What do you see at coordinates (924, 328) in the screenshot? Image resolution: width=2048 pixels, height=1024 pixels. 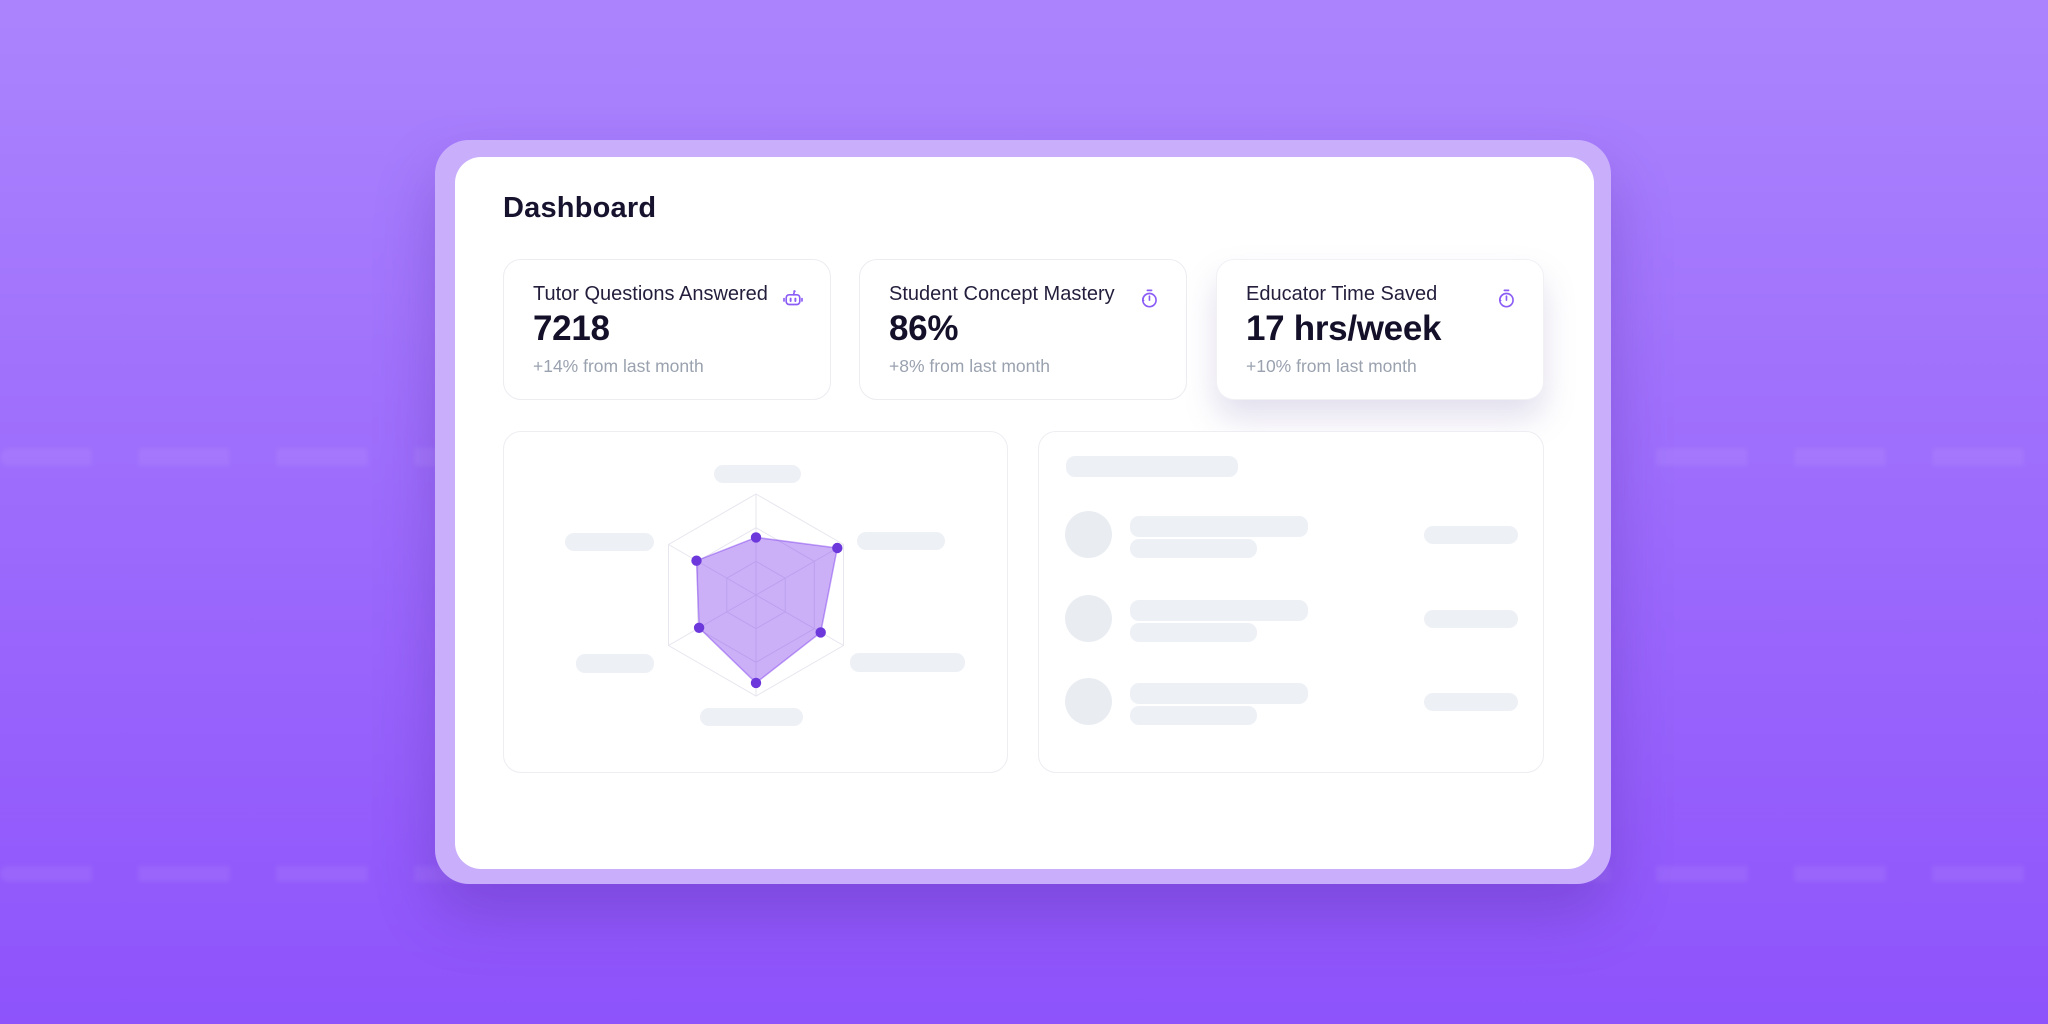 I see `stat-value: 86%` at bounding box center [924, 328].